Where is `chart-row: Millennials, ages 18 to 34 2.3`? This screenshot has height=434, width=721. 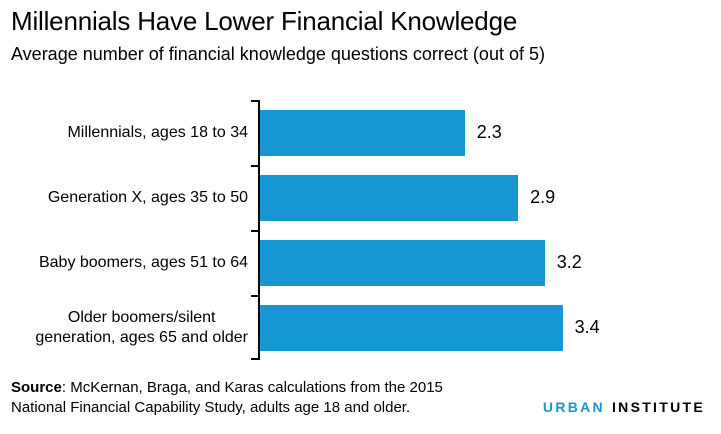 chart-row: Millennials, ages 18 to 34 2.3 is located at coordinates (360, 132).